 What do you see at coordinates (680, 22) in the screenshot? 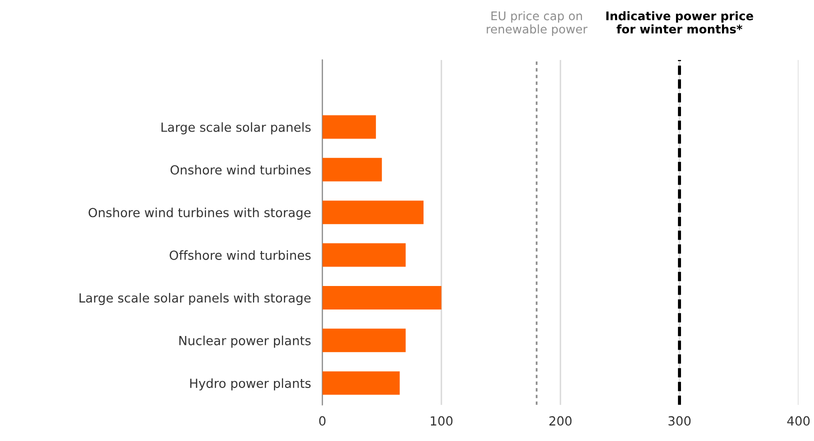
I see `ref-line-label: Indicative power price for winter months*` at bounding box center [680, 22].